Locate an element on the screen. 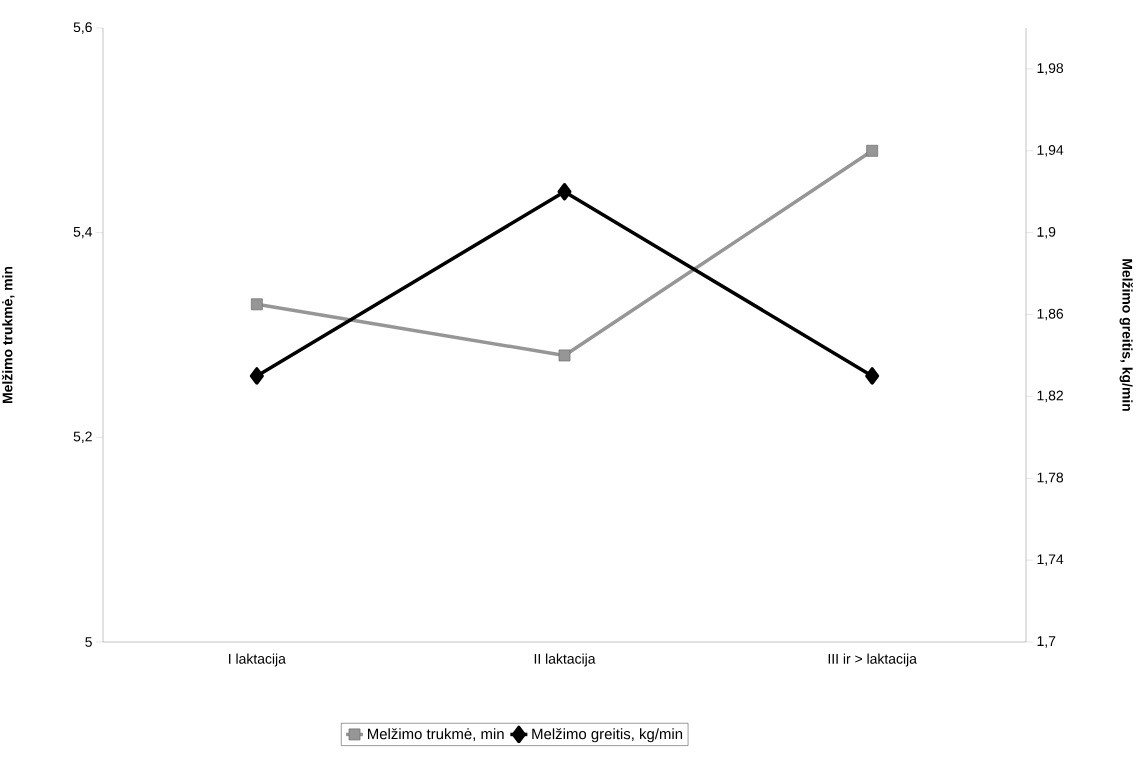 The height and width of the screenshot is (762, 1136). x-tick-label: I laktacija is located at coordinates (257, 660).